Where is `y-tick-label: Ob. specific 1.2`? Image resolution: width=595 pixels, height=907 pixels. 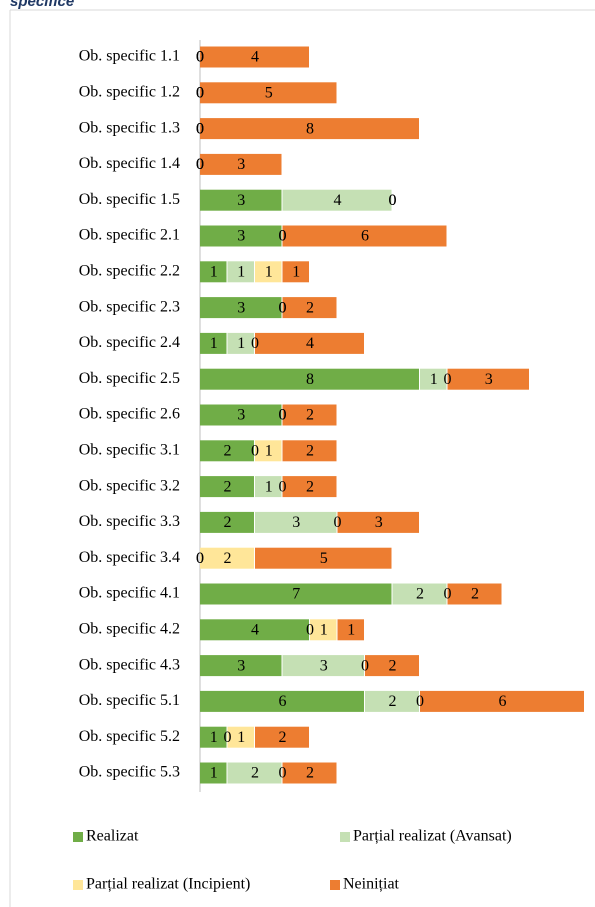 y-tick-label: Ob. specific 1.2 is located at coordinates (129, 91).